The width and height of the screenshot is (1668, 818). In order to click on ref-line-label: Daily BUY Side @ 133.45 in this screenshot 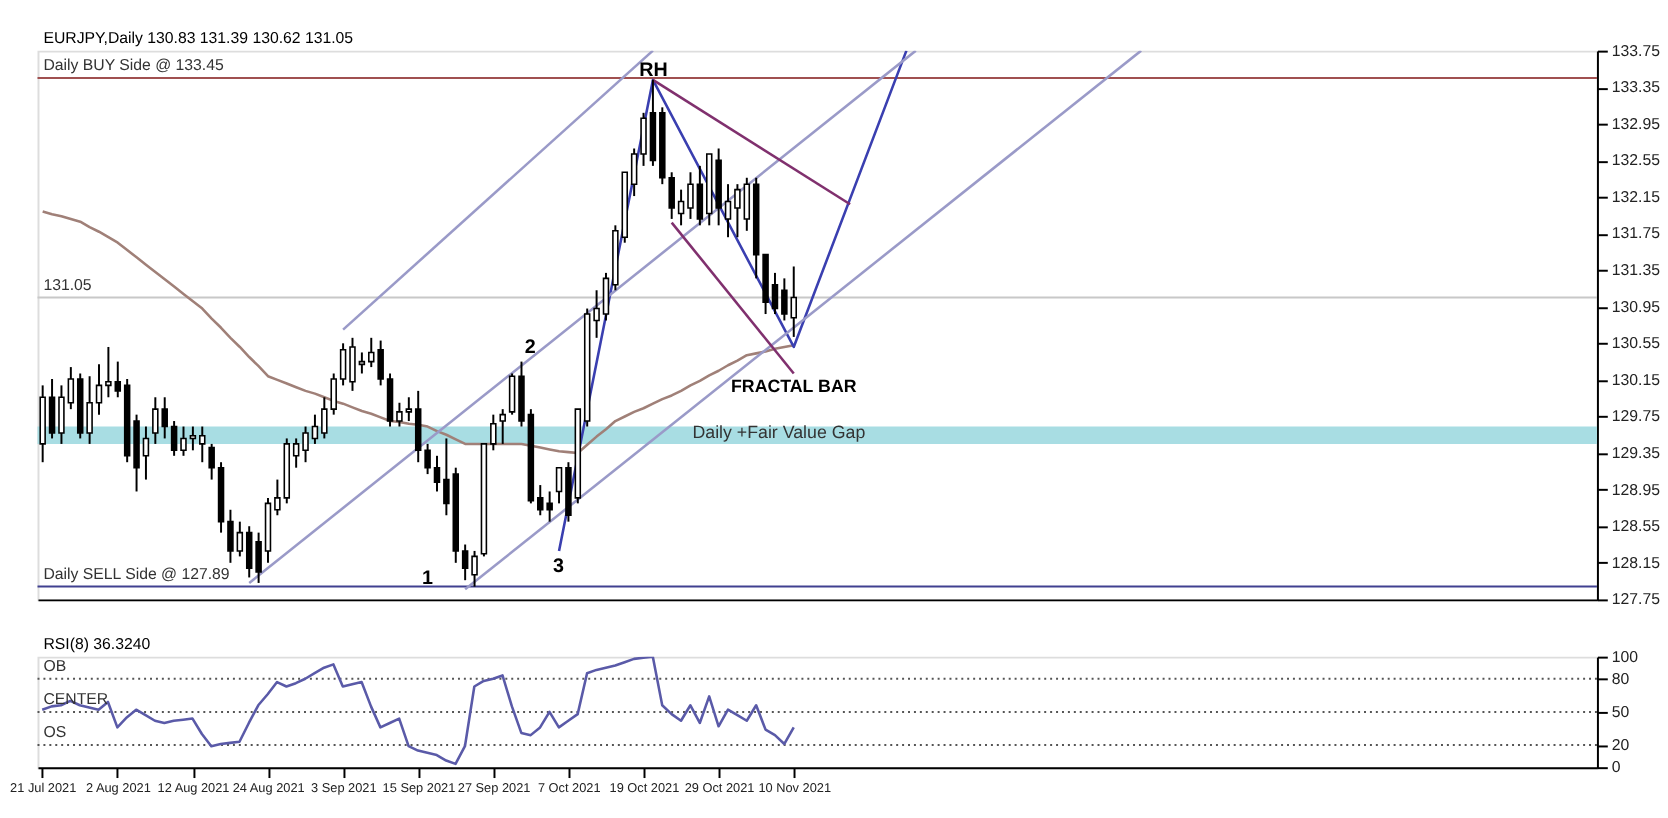, I will do `click(134, 65)`.